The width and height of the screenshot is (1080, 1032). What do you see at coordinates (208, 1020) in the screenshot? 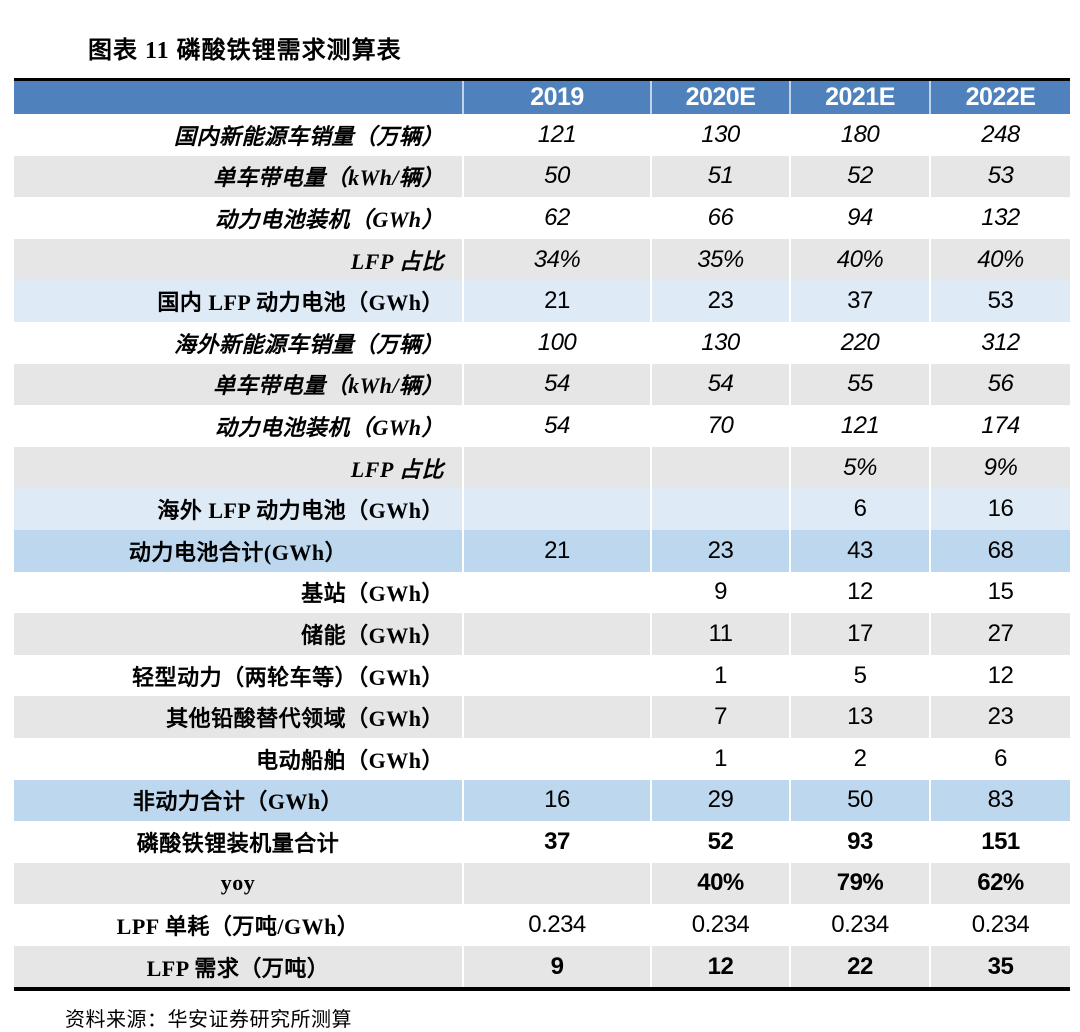
I see `source-note: 资料来源：华安证券研究所测算` at bounding box center [208, 1020].